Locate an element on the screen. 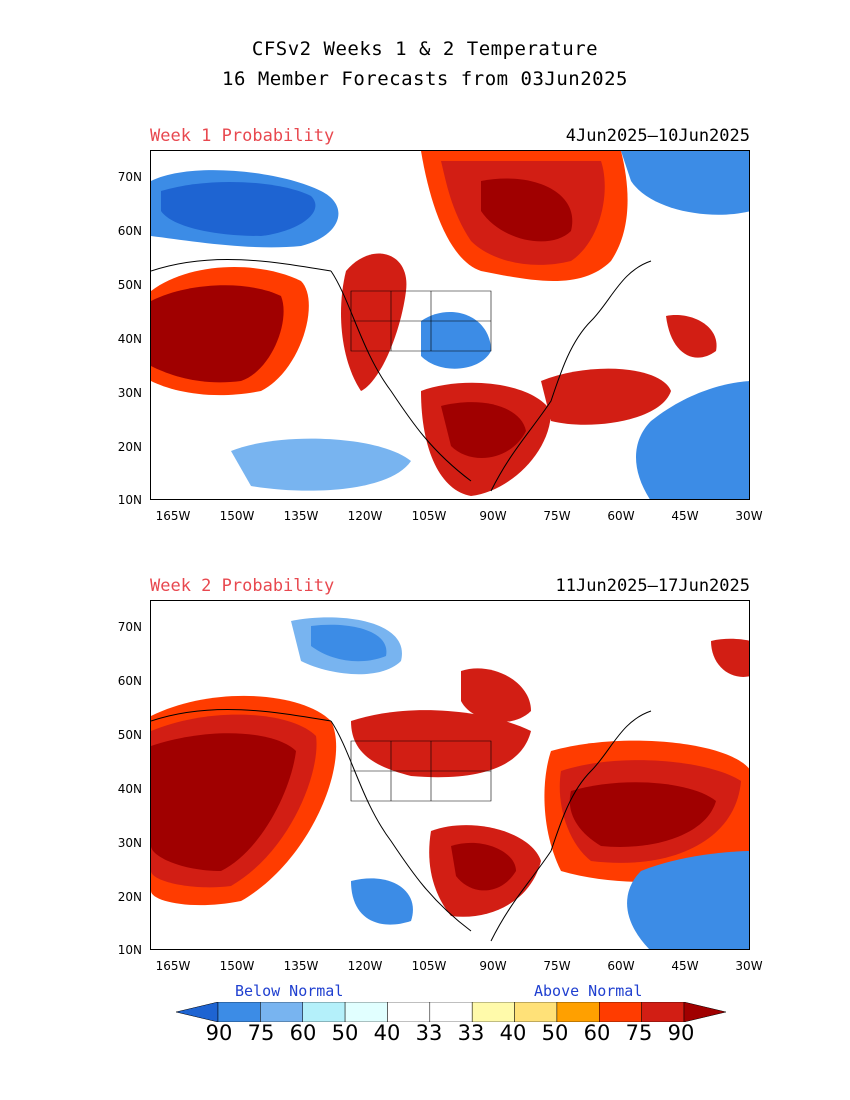 The height and width of the screenshot is (1100, 850). colorbar is located at coordinates (451, 1012).